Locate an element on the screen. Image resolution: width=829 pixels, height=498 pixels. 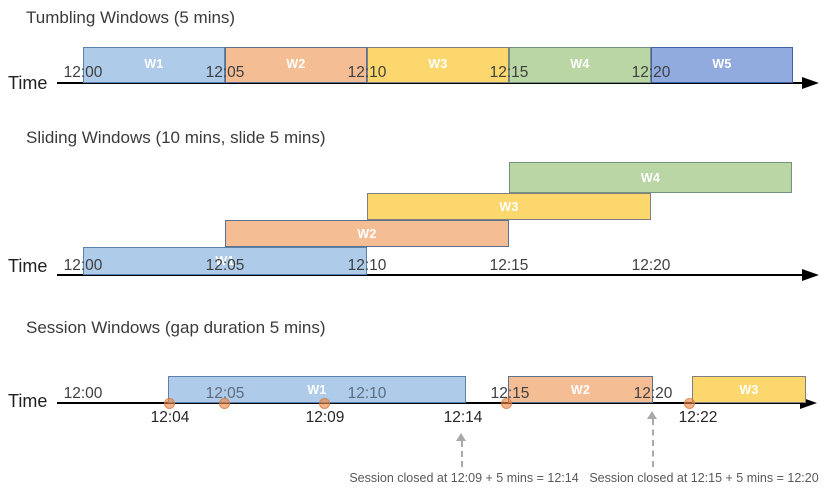
sliding-time-axis-label: Time is located at coordinates (28, 266).